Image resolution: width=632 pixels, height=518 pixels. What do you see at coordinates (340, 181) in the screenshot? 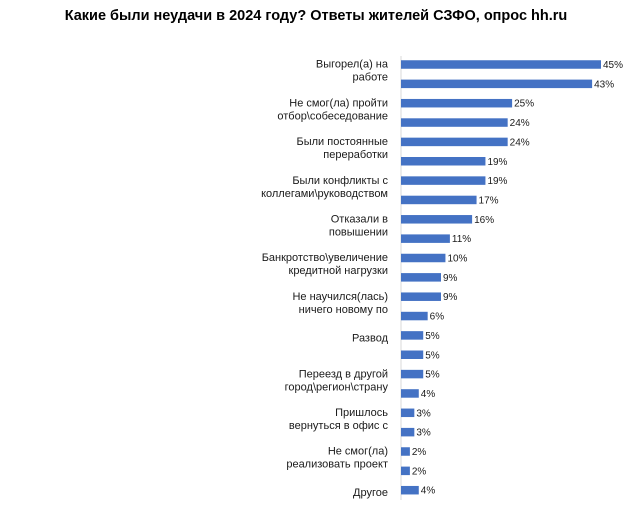
I see `category-label: Были конфликты с` at bounding box center [340, 181].